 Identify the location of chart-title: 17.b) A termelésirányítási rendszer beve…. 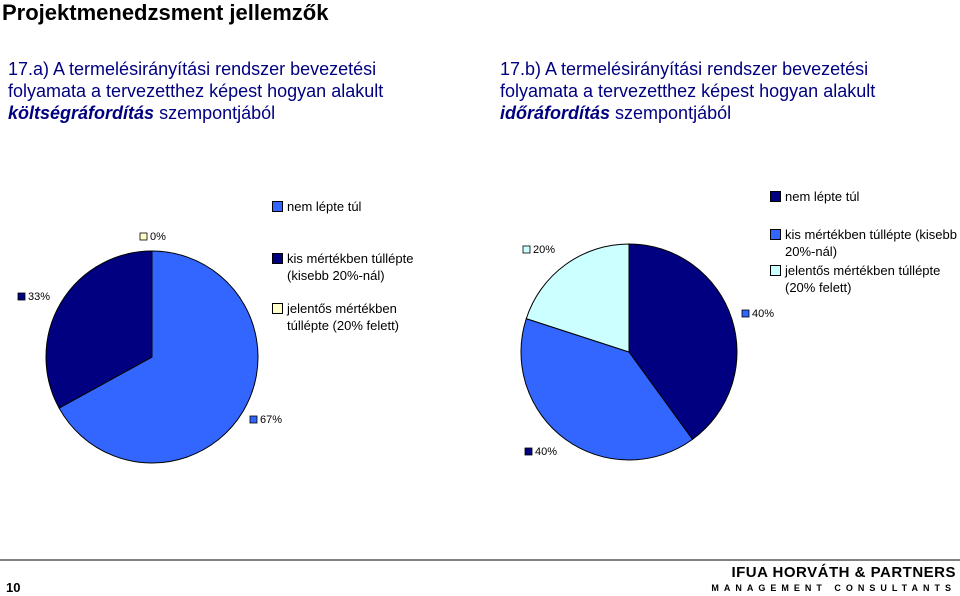
(725, 91).